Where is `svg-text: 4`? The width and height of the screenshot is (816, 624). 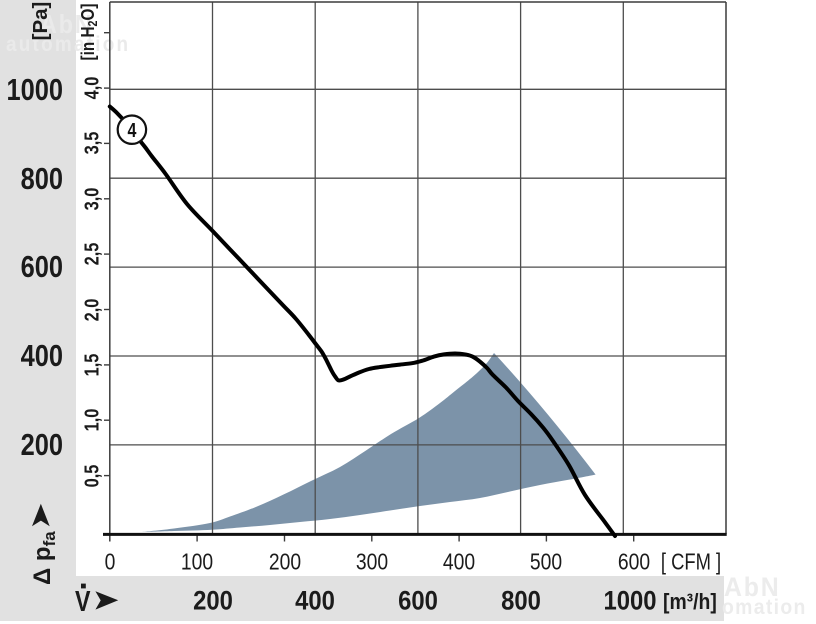 svg-text: 4 is located at coordinates (131, 130).